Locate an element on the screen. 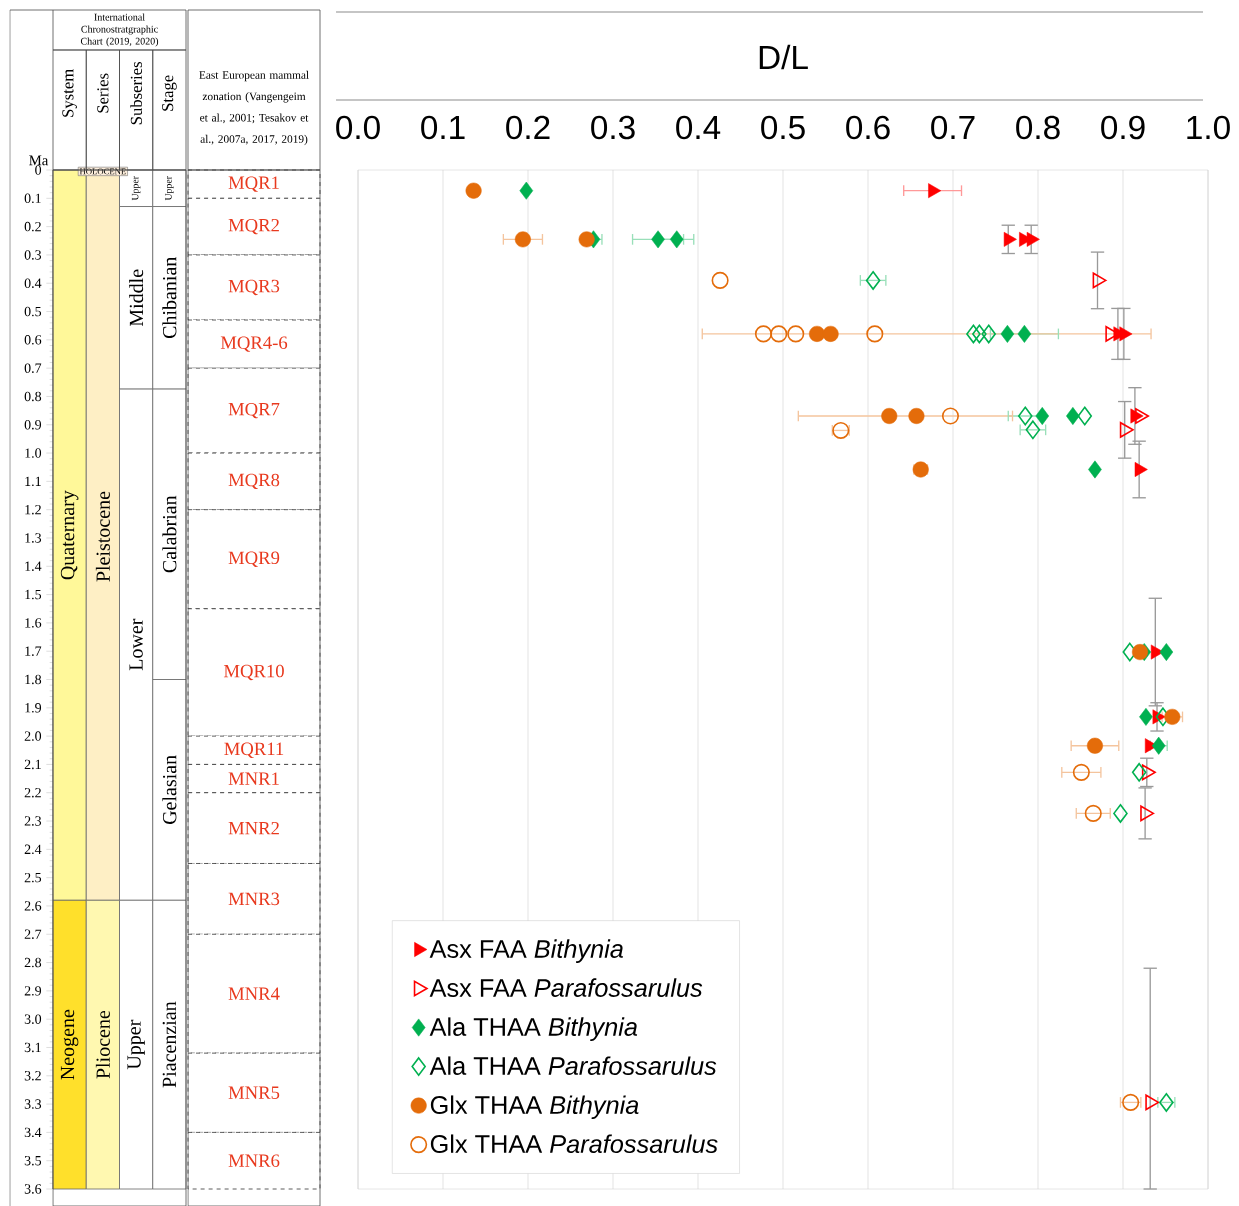  y-tick-label: 0.1 is located at coordinates (32, 198).